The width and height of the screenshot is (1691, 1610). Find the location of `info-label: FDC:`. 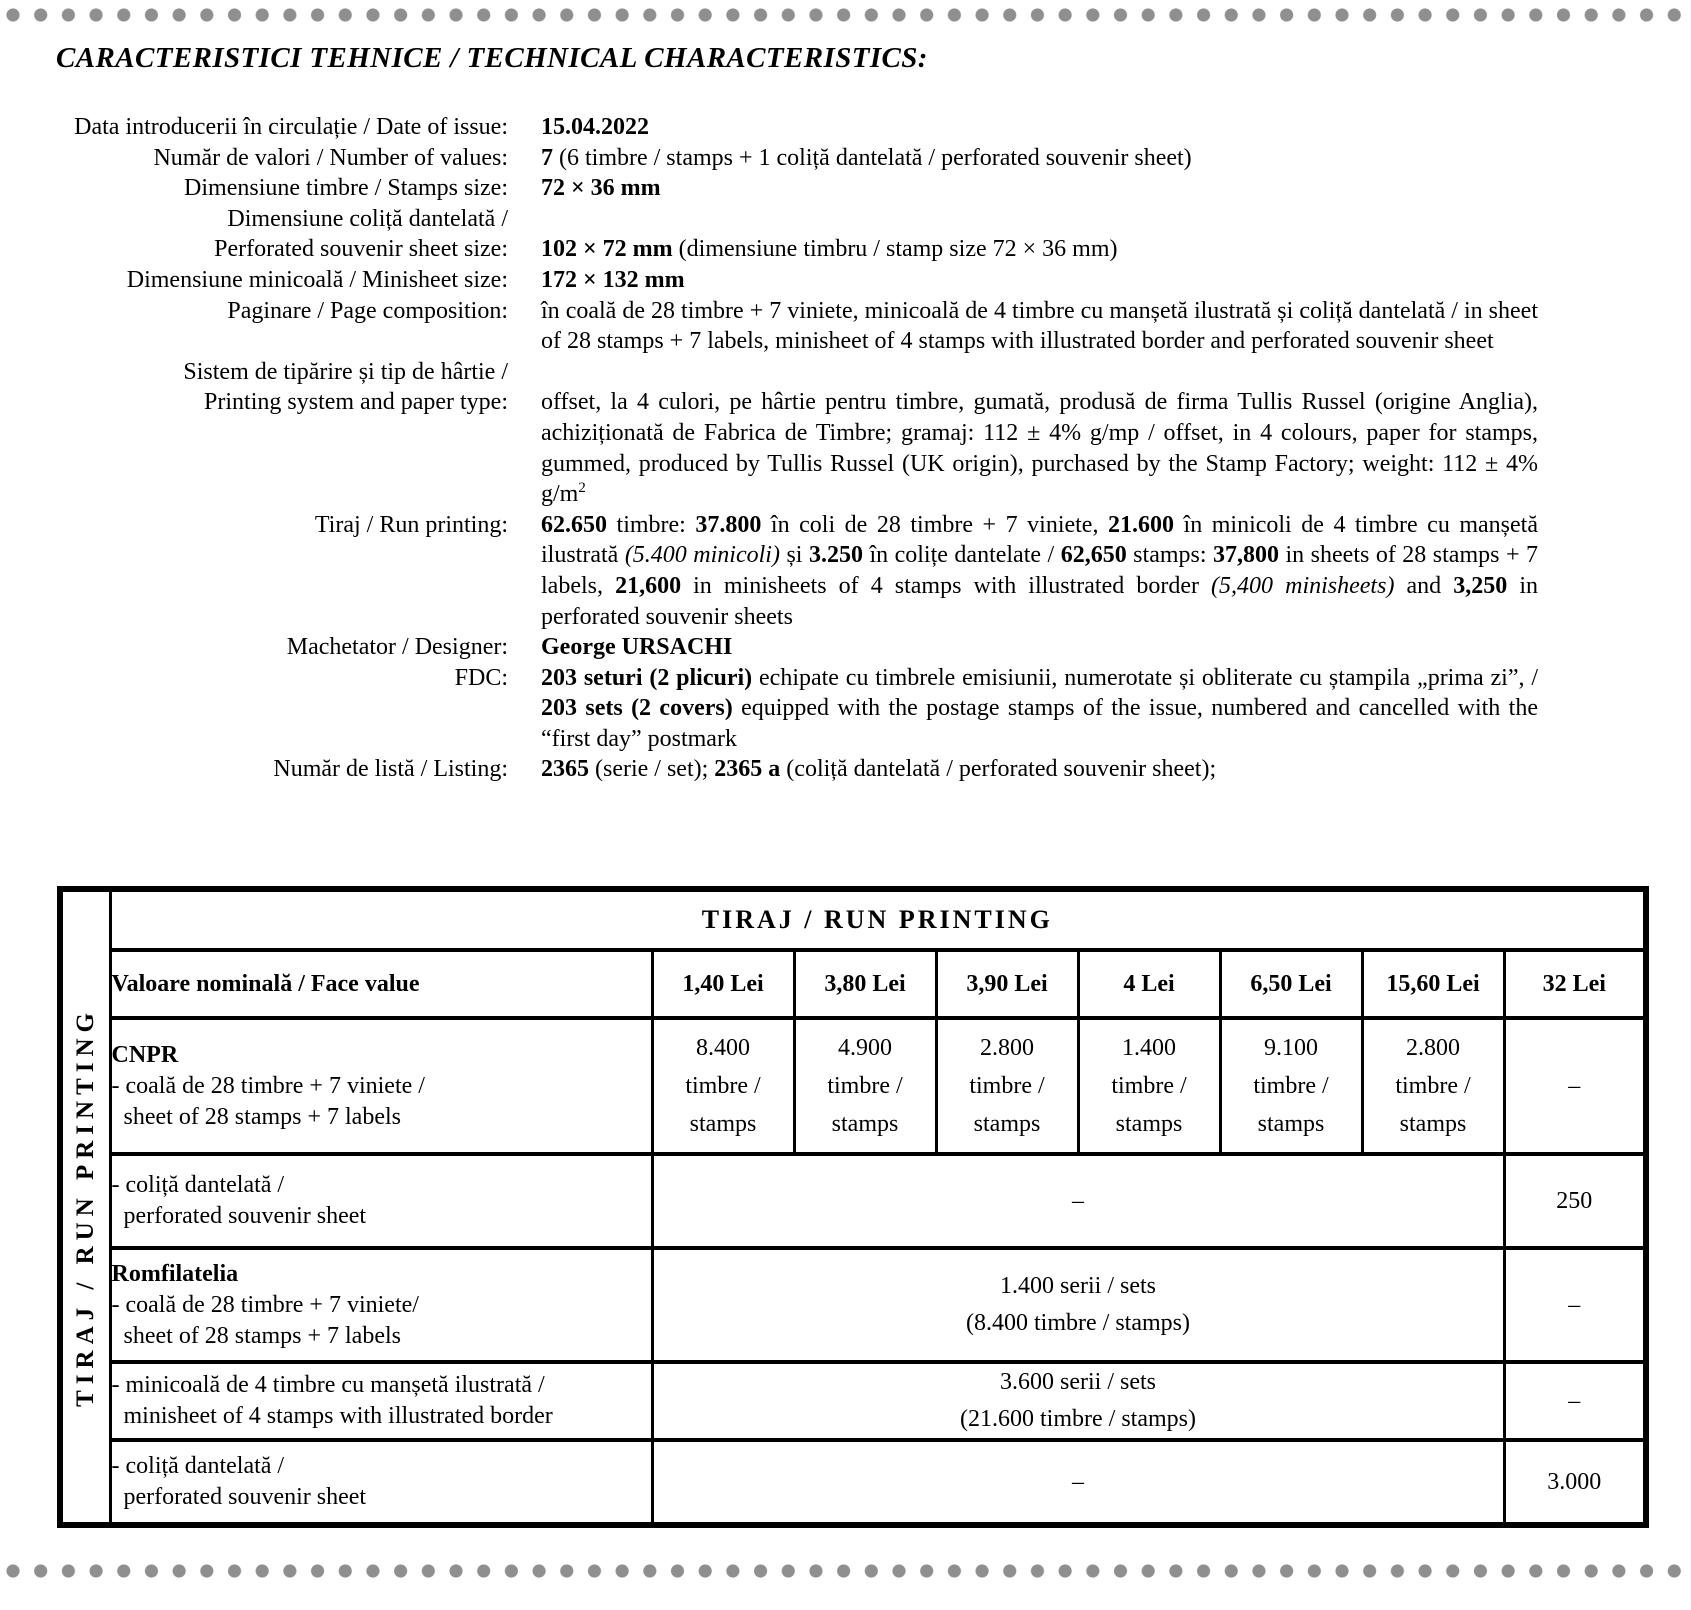

info-label: FDC: is located at coordinates (481, 677).